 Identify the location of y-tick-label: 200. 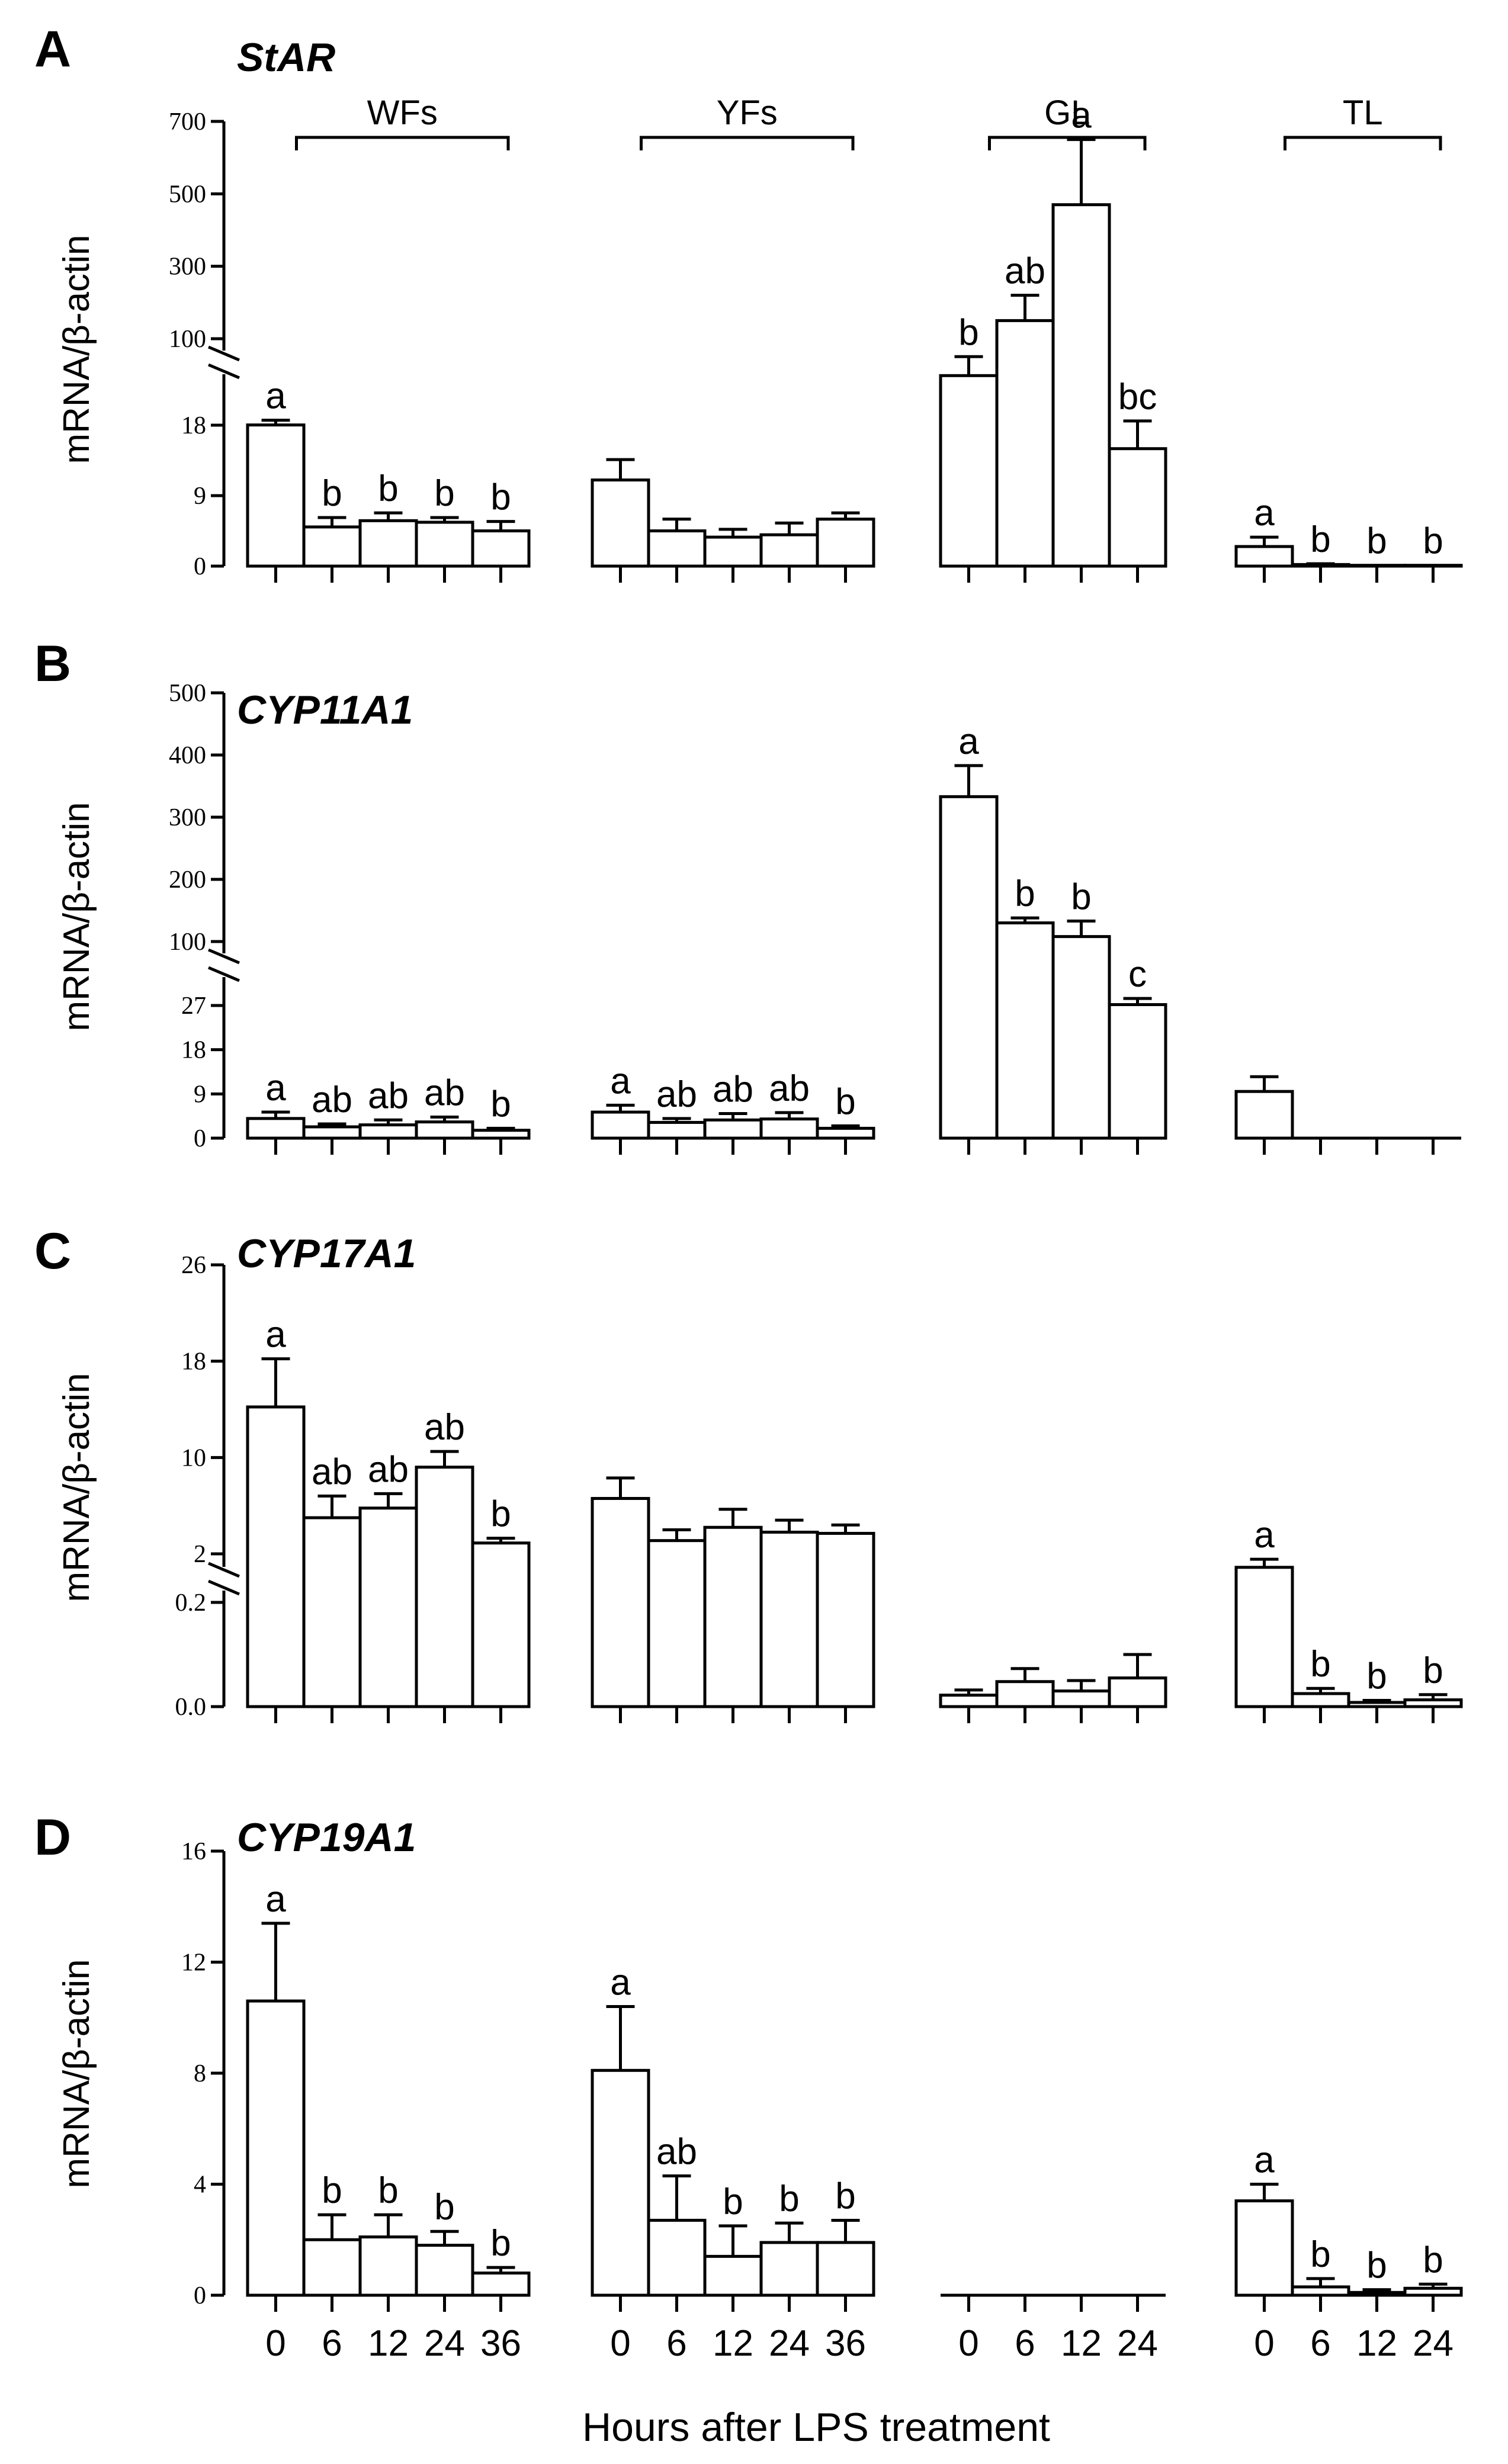
(187, 880).